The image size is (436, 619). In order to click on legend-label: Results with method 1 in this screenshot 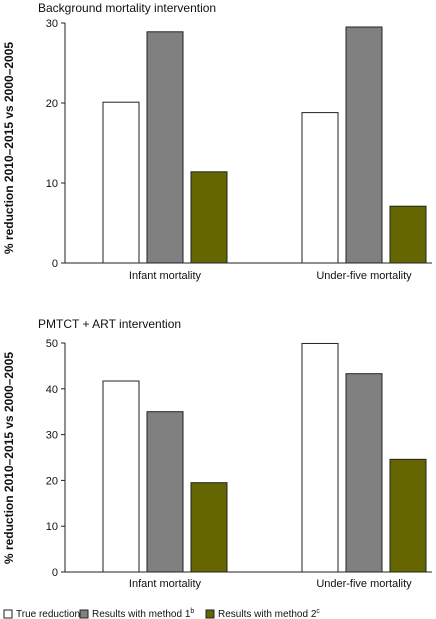, I will do `click(141, 614)`.